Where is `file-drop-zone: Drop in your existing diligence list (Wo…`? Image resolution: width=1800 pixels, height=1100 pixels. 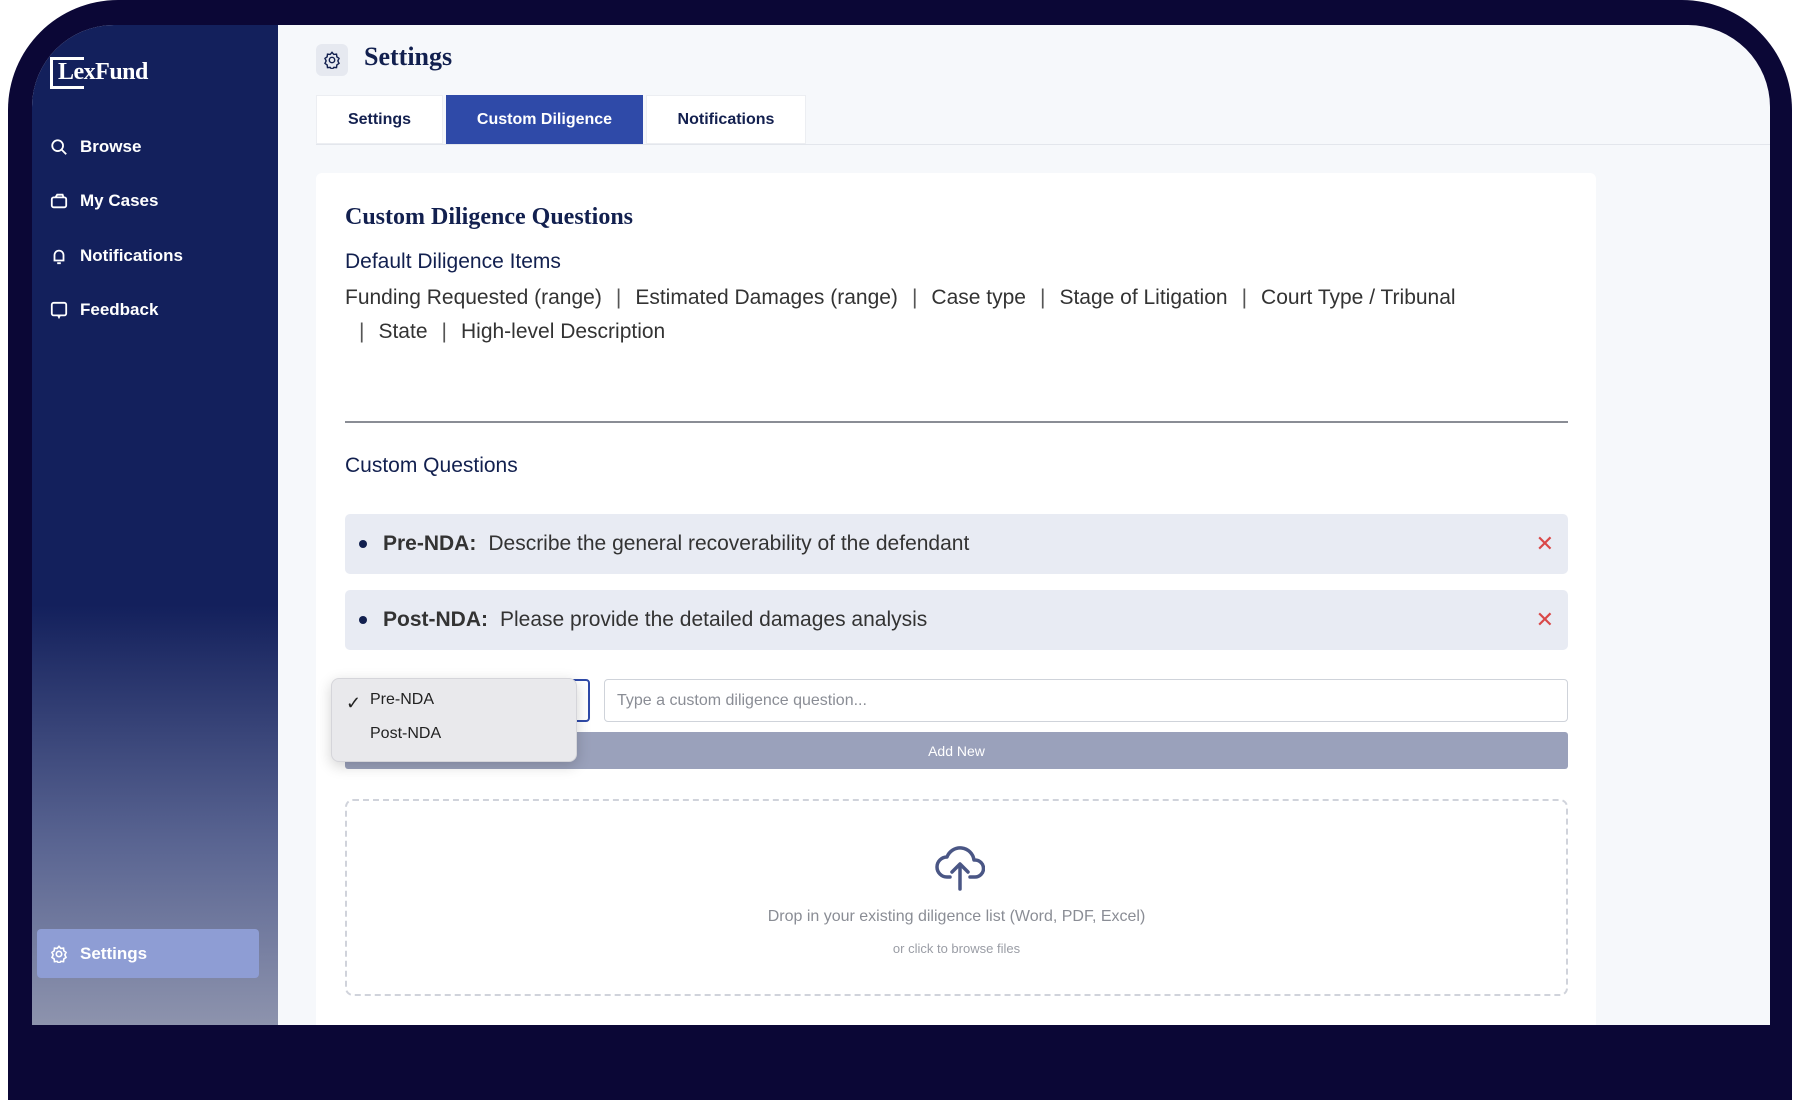
file-drop-zone: Drop in your existing diligence list (Wo… is located at coordinates (956, 897).